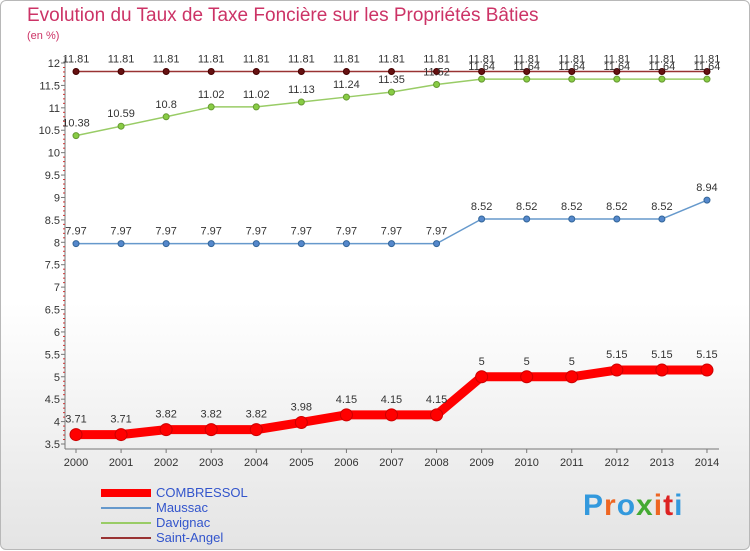 The height and width of the screenshot is (551, 750). What do you see at coordinates (165, 415) in the screenshot?
I see `data-label-combressol: 3.82` at bounding box center [165, 415].